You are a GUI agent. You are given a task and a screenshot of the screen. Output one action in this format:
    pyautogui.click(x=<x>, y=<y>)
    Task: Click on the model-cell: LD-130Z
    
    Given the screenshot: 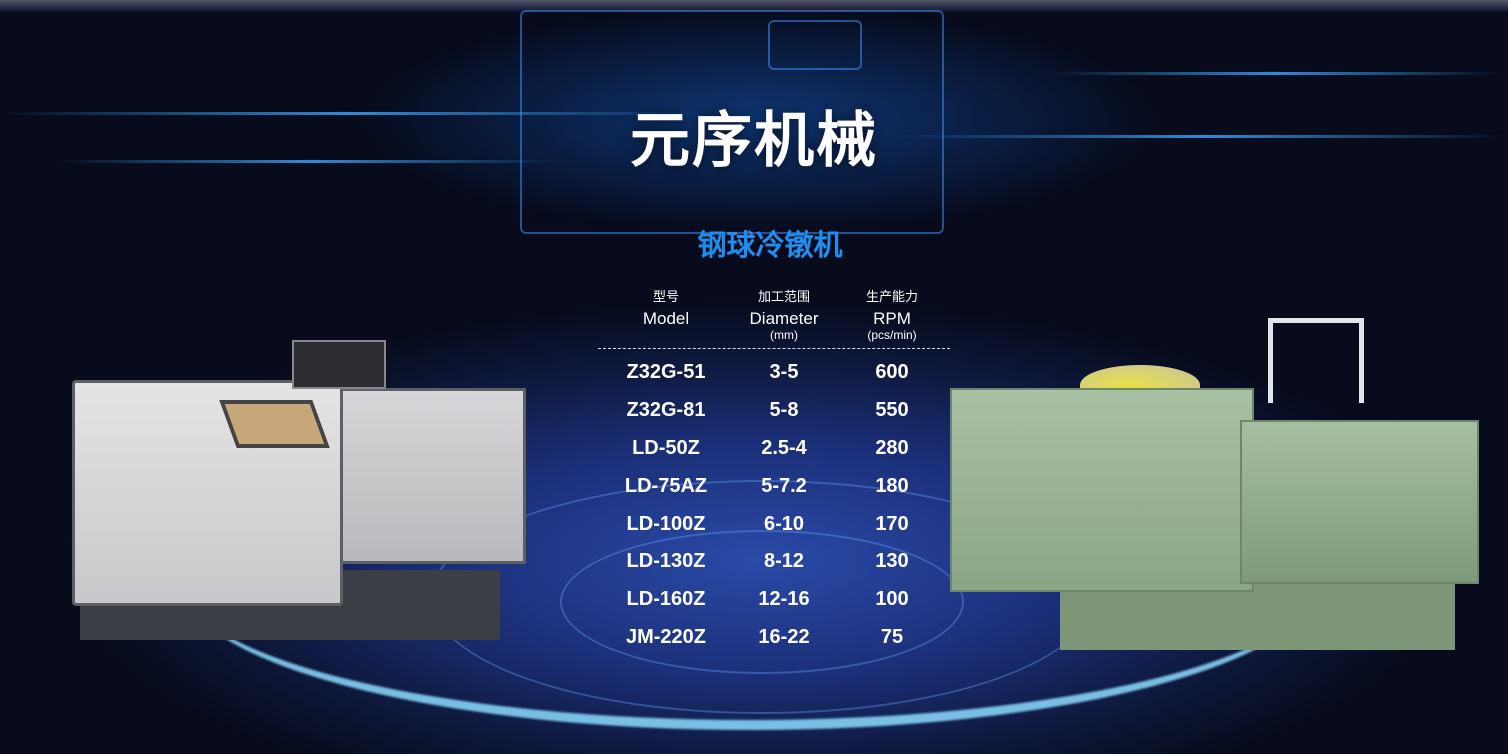 What is the action you would take?
    pyautogui.click(x=666, y=561)
    